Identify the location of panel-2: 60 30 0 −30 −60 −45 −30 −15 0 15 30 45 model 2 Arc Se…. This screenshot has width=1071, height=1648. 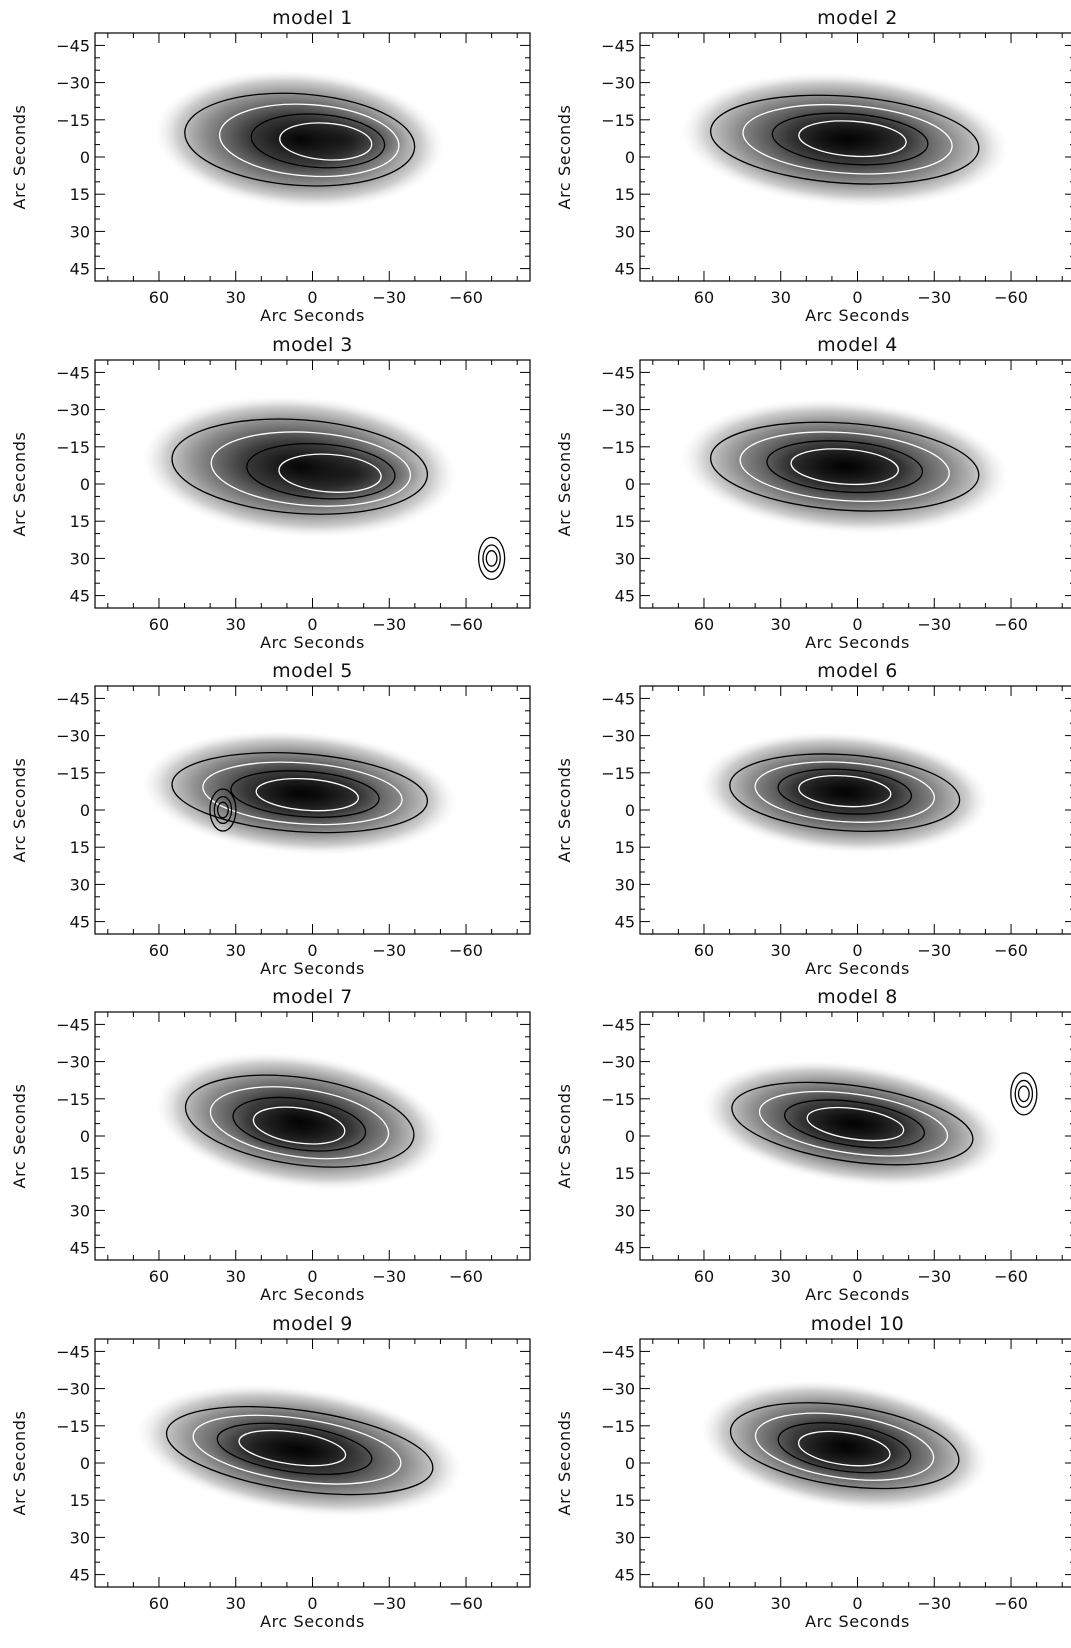
(813, 166).